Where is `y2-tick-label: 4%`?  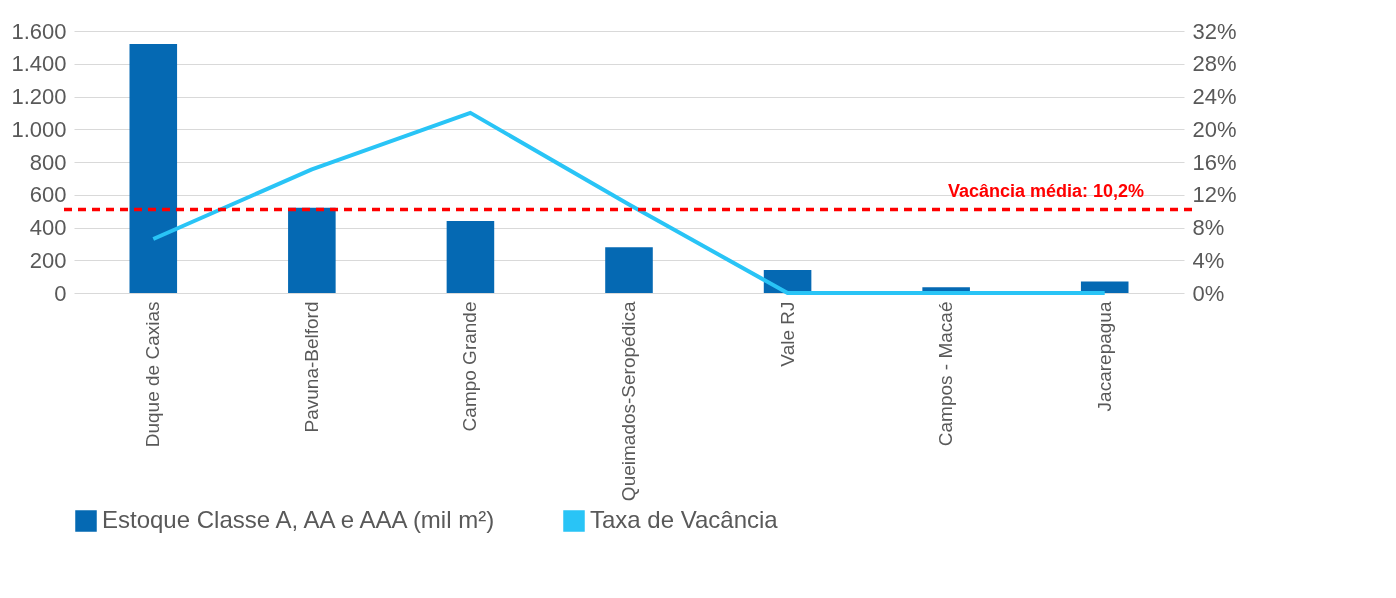 y2-tick-label: 4% is located at coordinates (1208, 260).